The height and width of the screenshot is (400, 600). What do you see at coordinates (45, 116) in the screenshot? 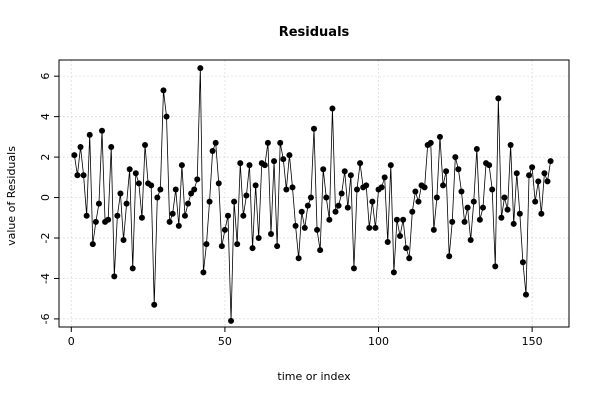
I see `y-tick-label: 4` at bounding box center [45, 116].